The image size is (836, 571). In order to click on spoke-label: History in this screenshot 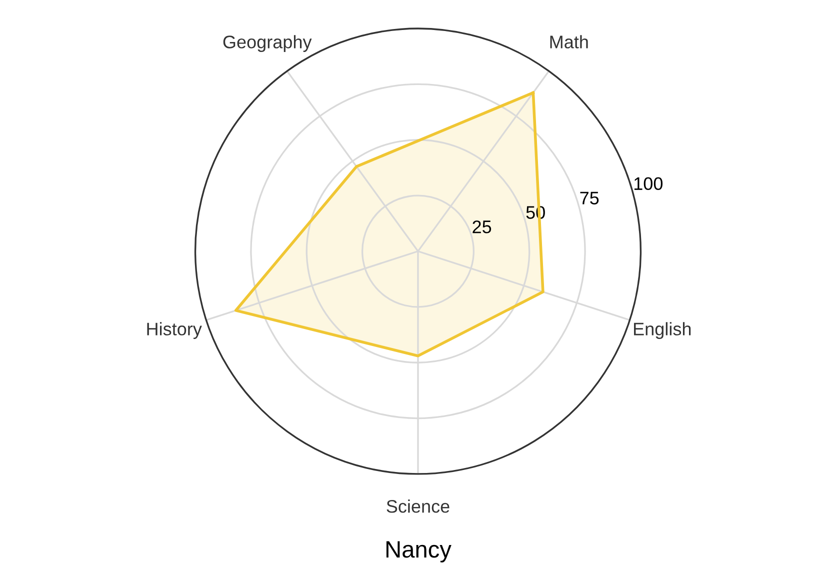, I will do `click(174, 330)`.